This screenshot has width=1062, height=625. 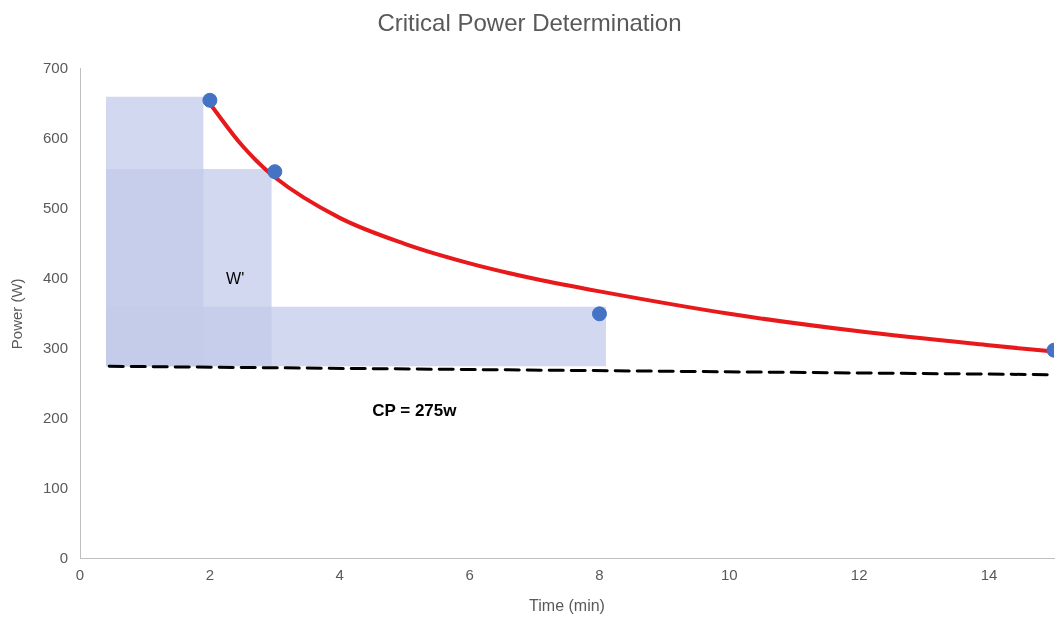 I want to click on x-tick-label: 12, so click(x=859, y=574).